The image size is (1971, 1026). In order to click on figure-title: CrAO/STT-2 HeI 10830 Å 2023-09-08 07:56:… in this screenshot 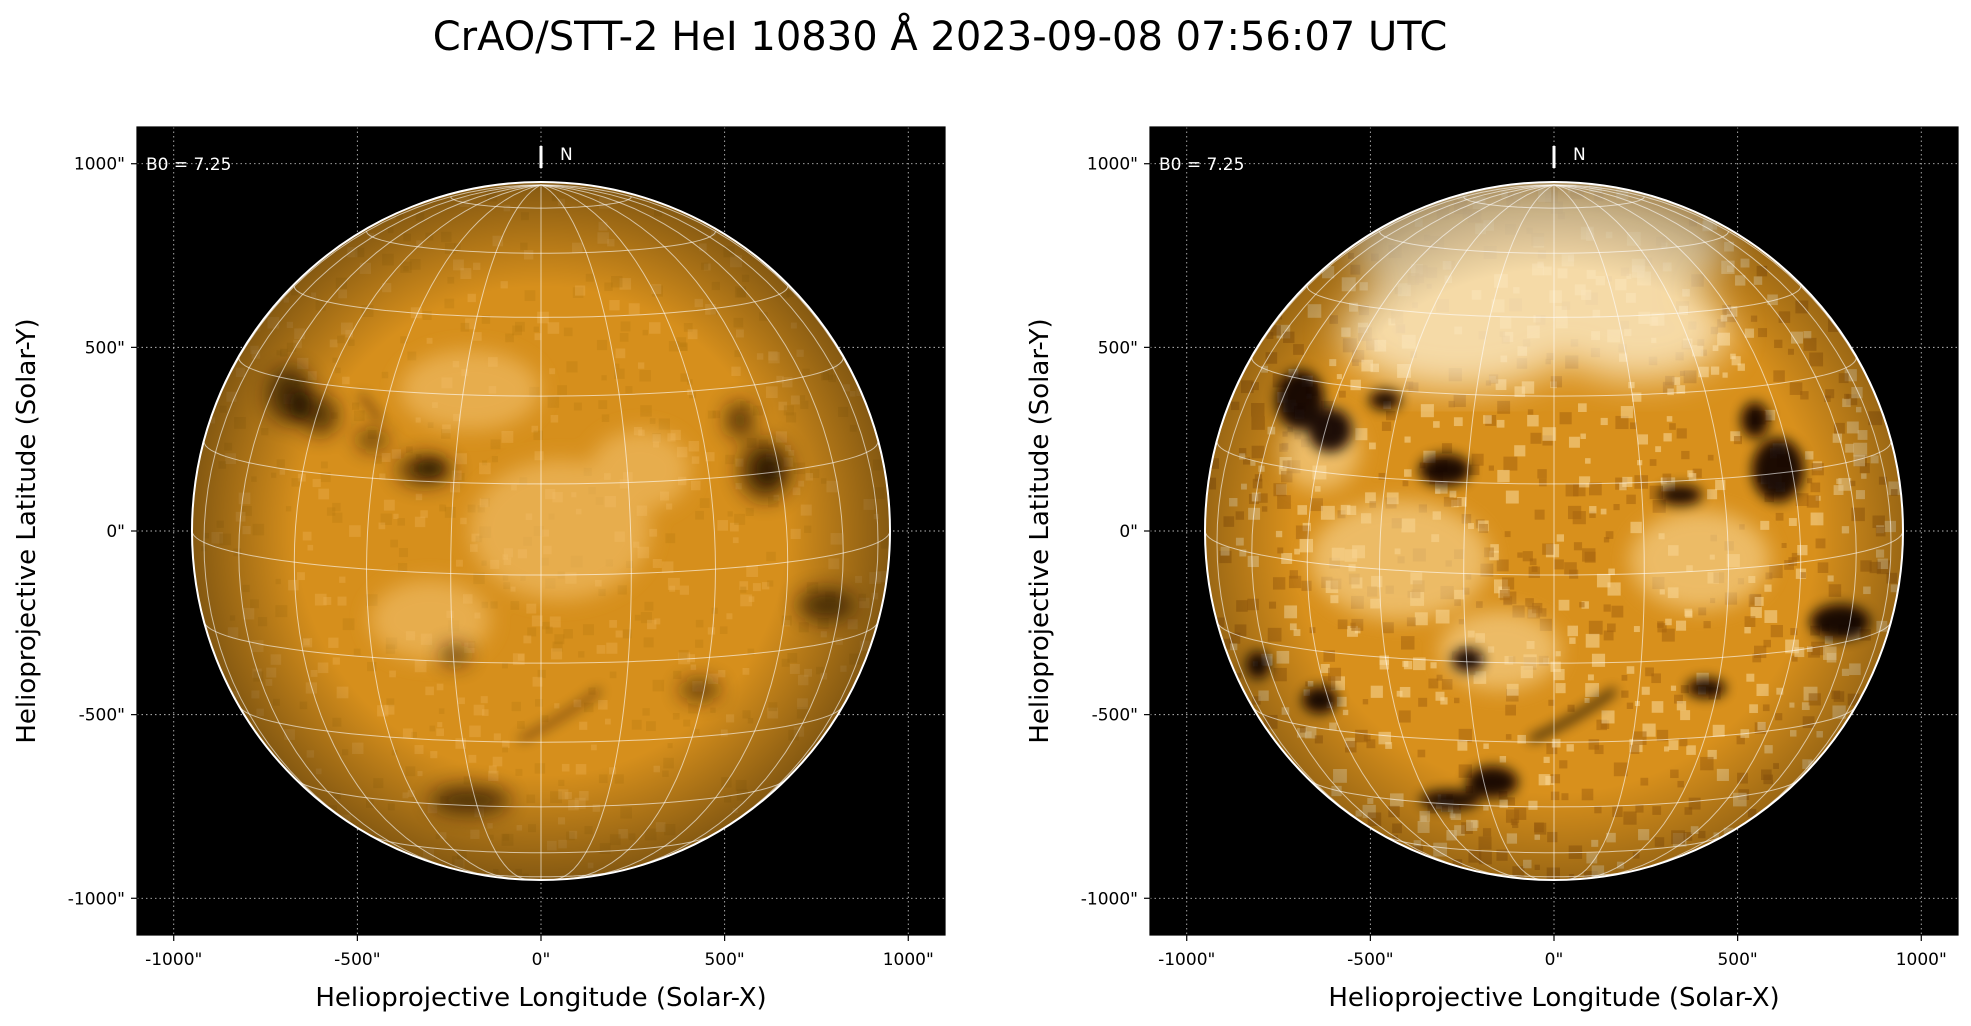, I will do `click(940, 36)`.